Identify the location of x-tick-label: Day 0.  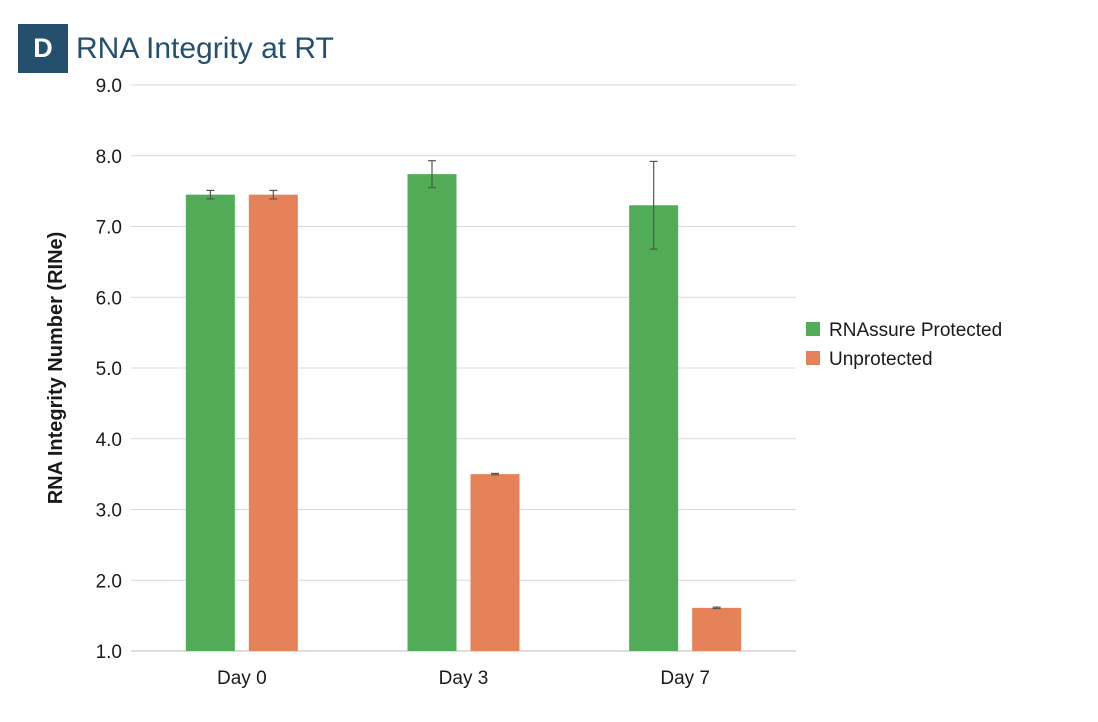
(242, 678).